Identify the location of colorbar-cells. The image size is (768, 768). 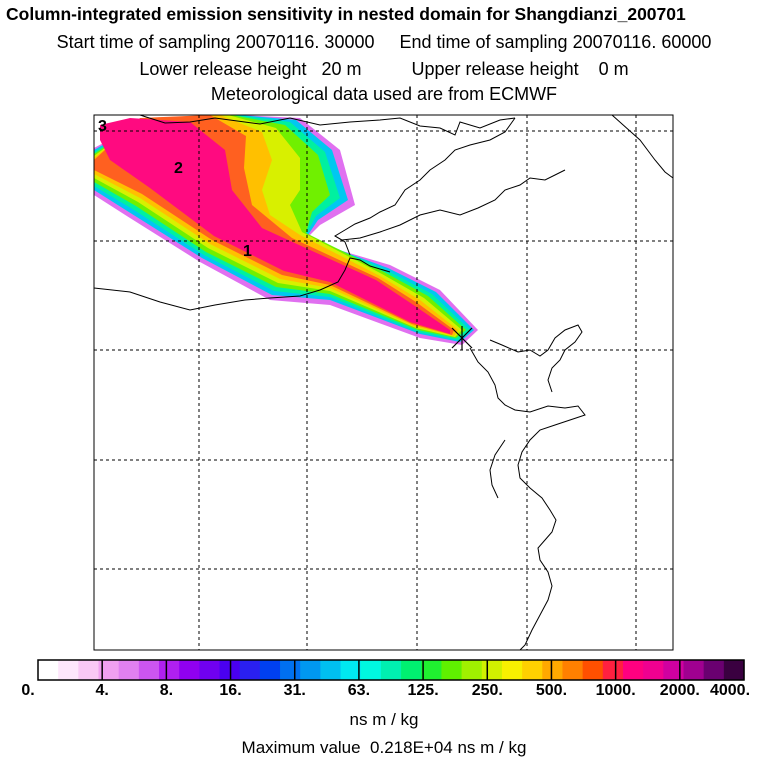
(391, 670).